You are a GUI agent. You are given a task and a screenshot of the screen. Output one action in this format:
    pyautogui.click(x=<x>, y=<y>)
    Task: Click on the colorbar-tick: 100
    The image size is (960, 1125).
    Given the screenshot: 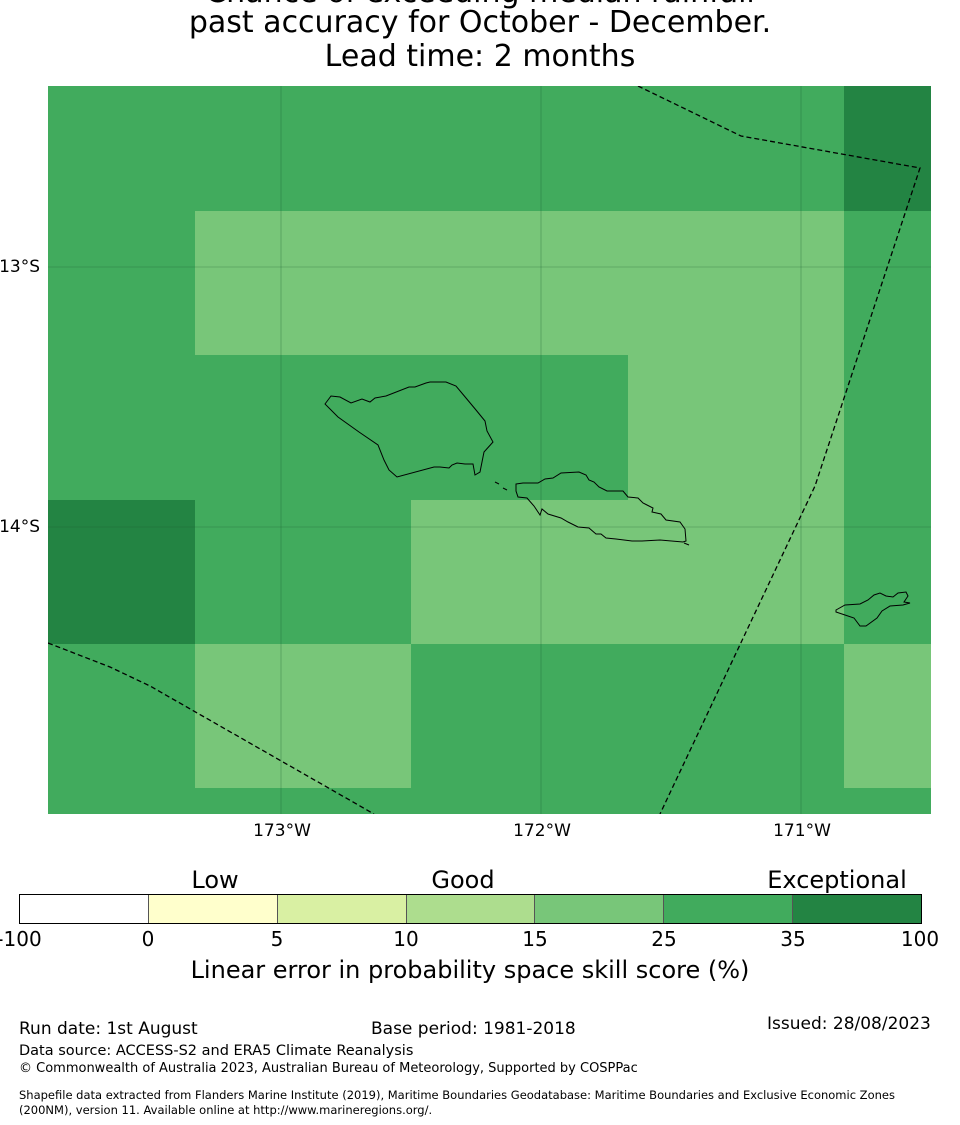 What is the action you would take?
    pyautogui.click(x=920, y=939)
    